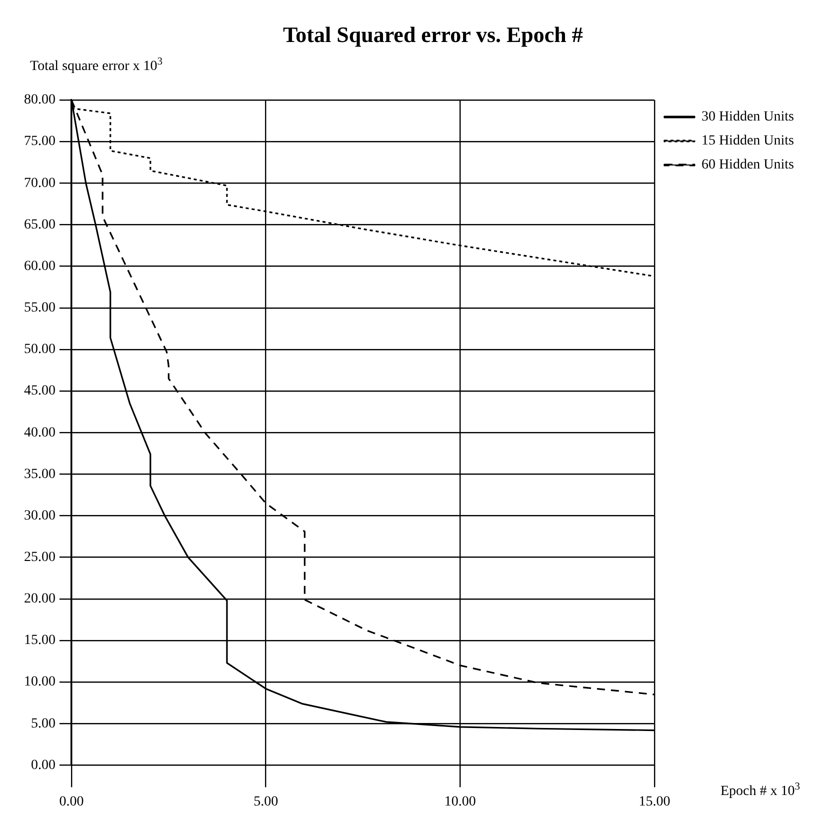  I want to click on y-tick-label: 35.00, so click(40, 474).